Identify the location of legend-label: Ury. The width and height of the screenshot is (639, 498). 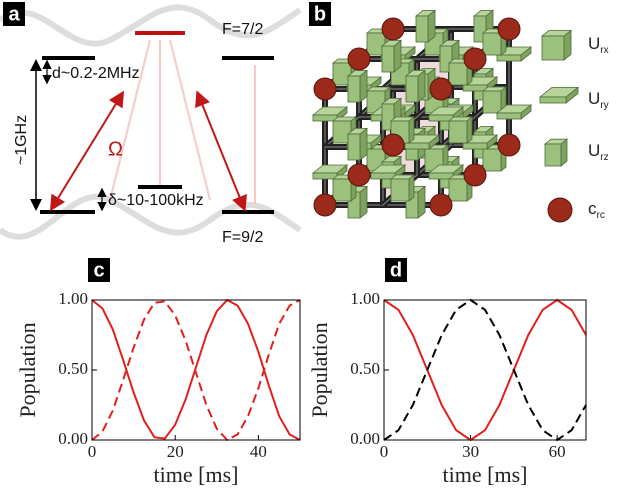
(598, 99).